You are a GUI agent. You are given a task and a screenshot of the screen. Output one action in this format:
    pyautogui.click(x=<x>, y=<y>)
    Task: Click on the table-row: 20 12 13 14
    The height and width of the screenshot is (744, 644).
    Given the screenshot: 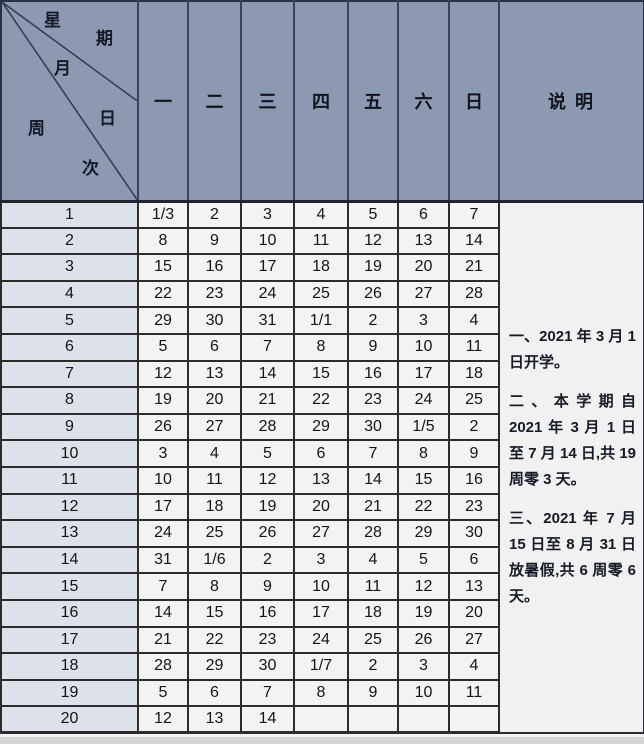 What is the action you would take?
    pyautogui.click(x=322, y=720)
    